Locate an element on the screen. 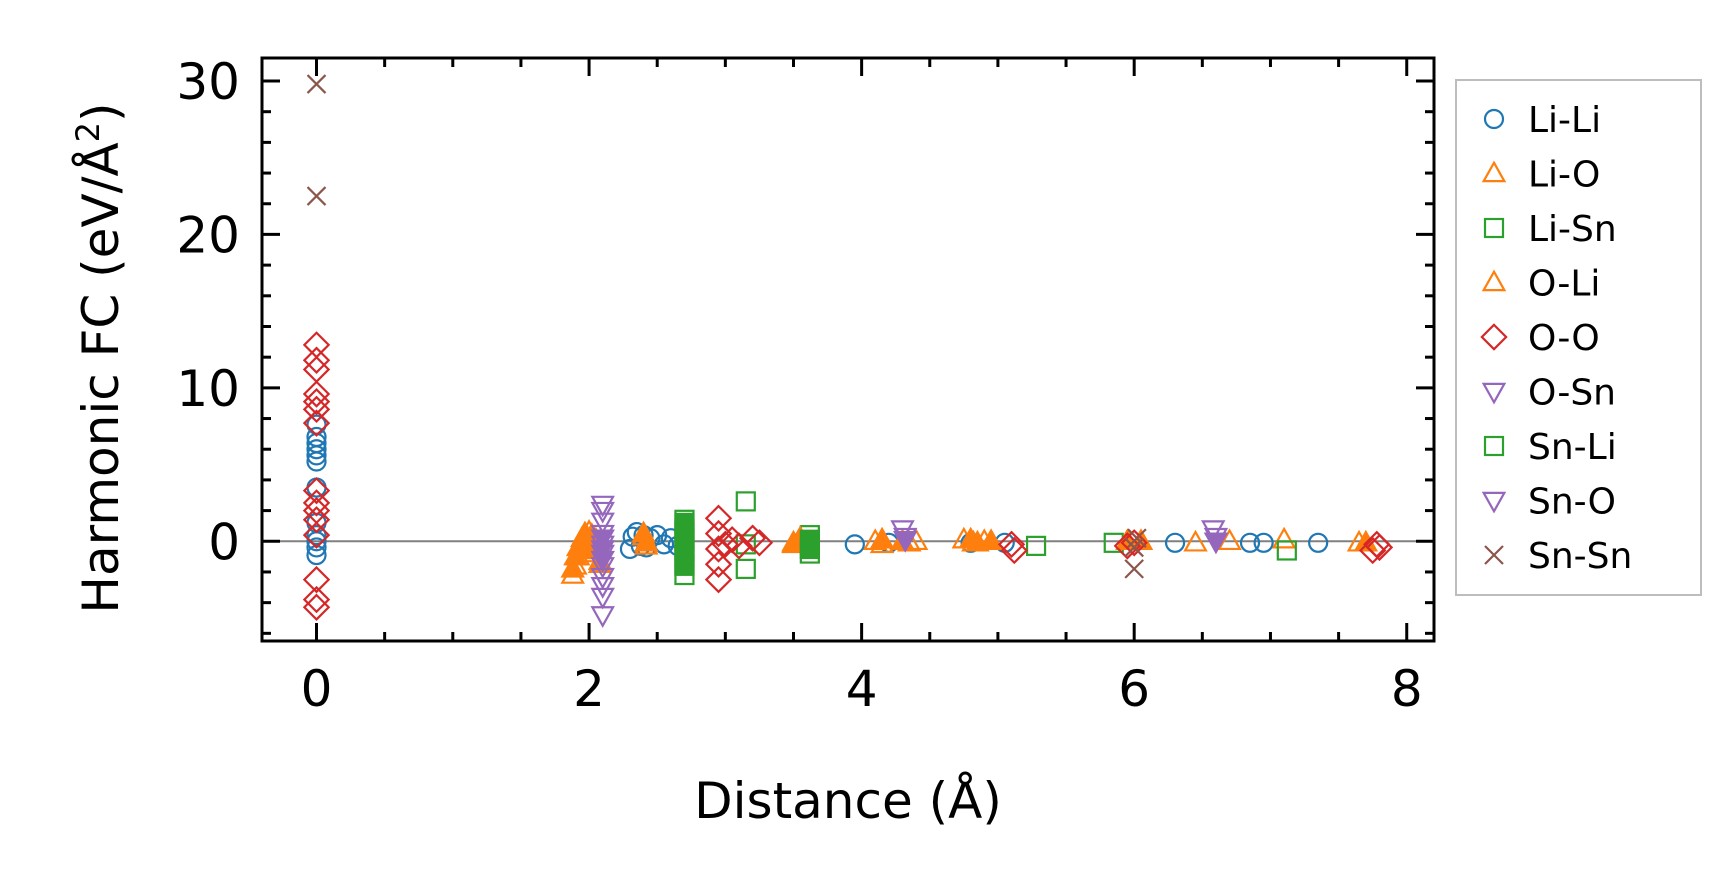  y-axis-label-sup: 2 is located at coordinates (88, 132).